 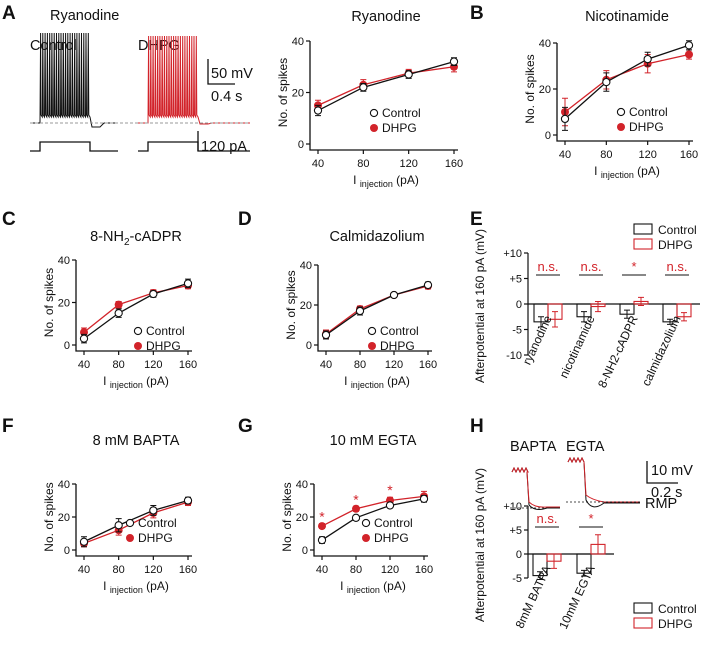 What do you see at coordinates (165, 331) in the screenshot?
I see `chart-c-legend-control: Control` at bounding box center [165, 331].